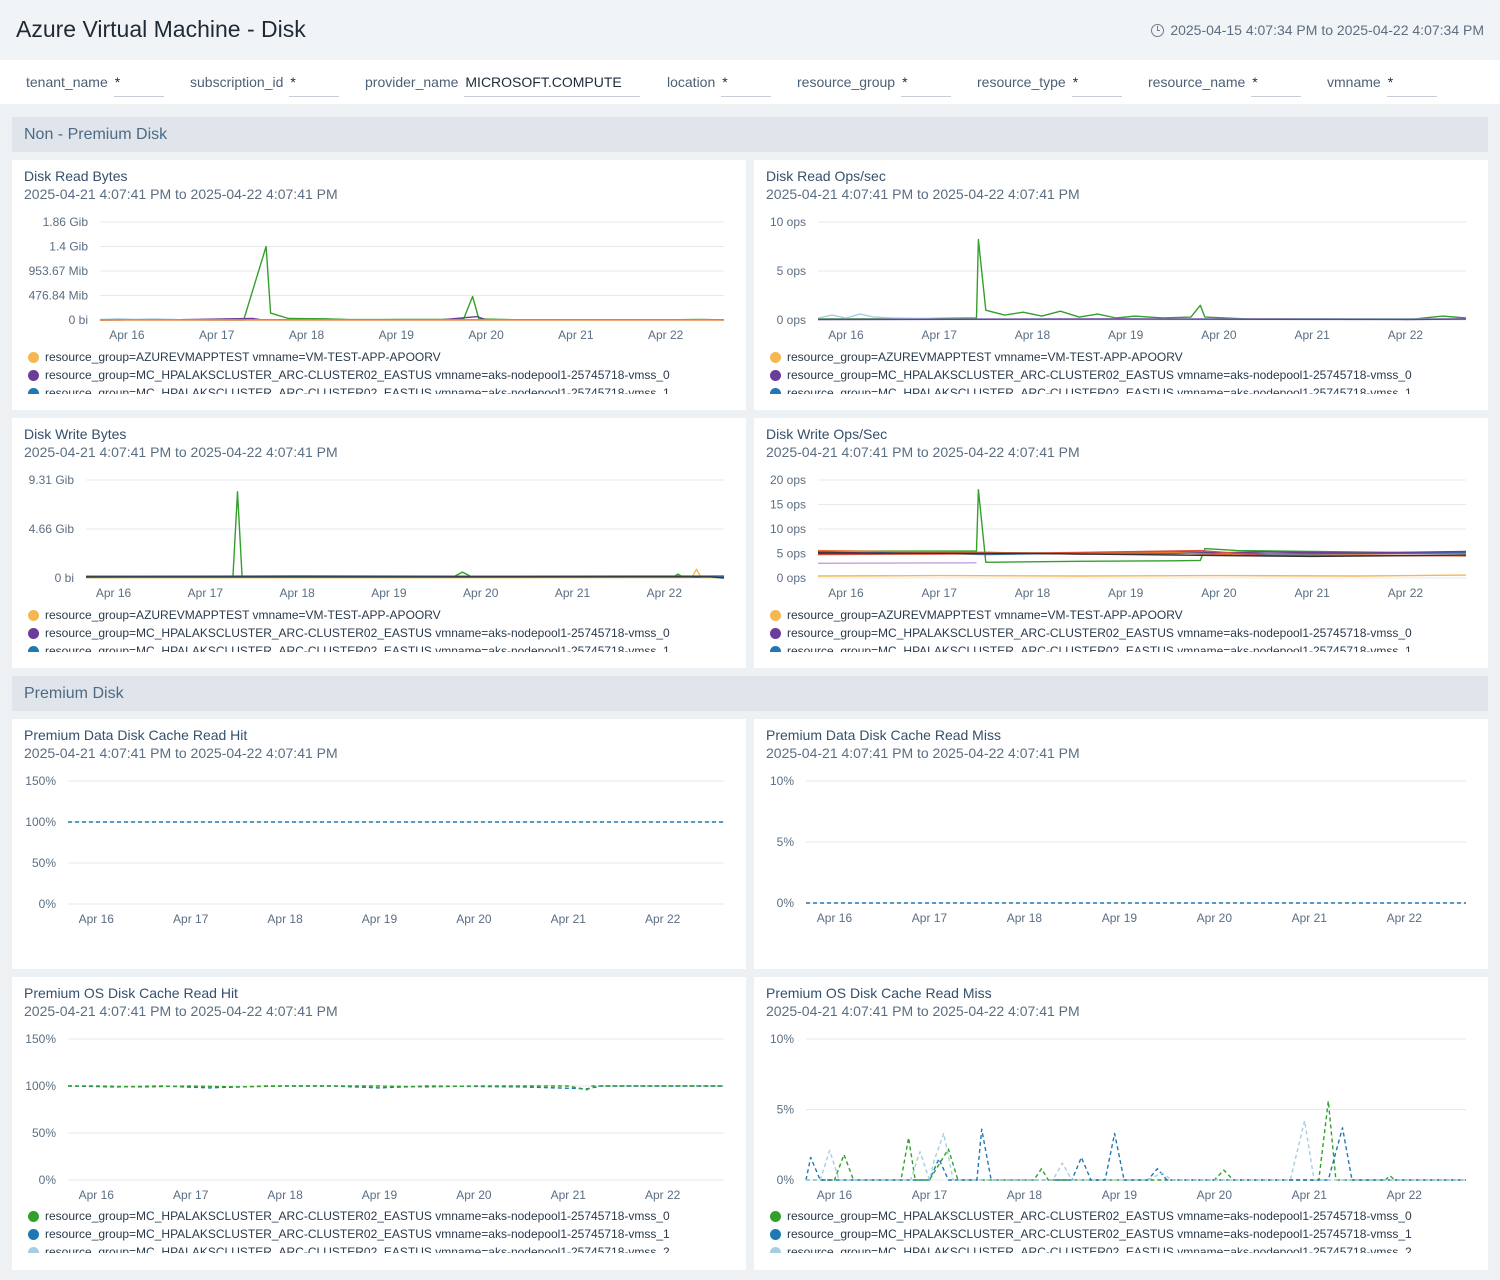 This screenshot has width=1500, height=1280. I want to click on filter-vmname-input: *, so click(1411, 85).